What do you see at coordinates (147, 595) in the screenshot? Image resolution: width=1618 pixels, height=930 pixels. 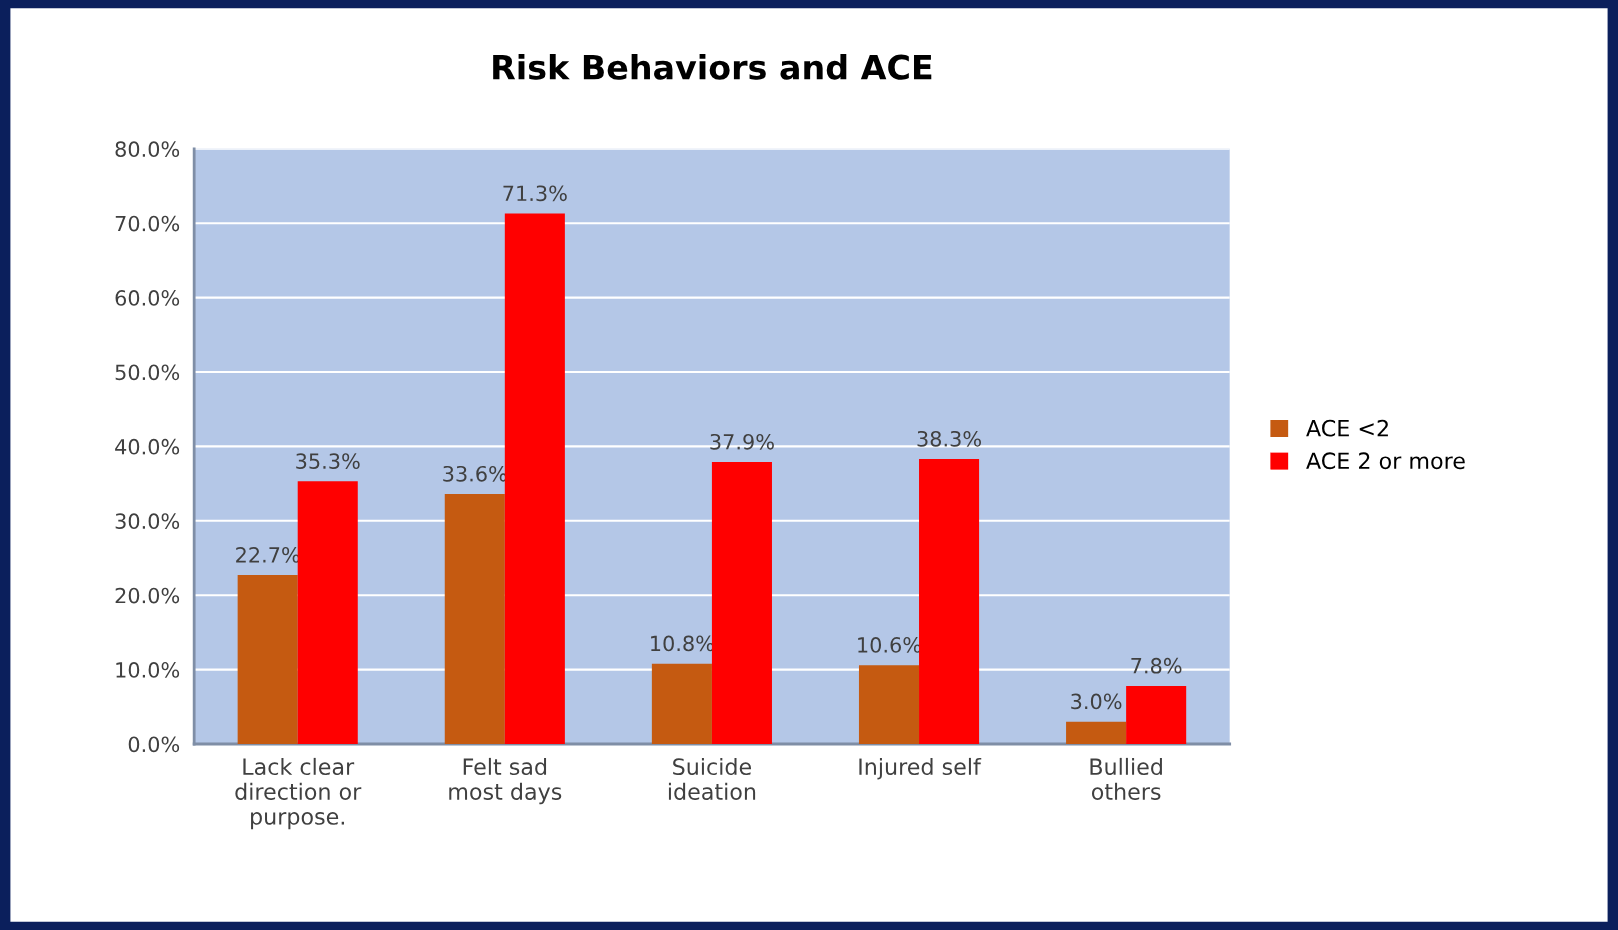 I see `y-tick-label: 20.0%` at bounding box center [147, 595].